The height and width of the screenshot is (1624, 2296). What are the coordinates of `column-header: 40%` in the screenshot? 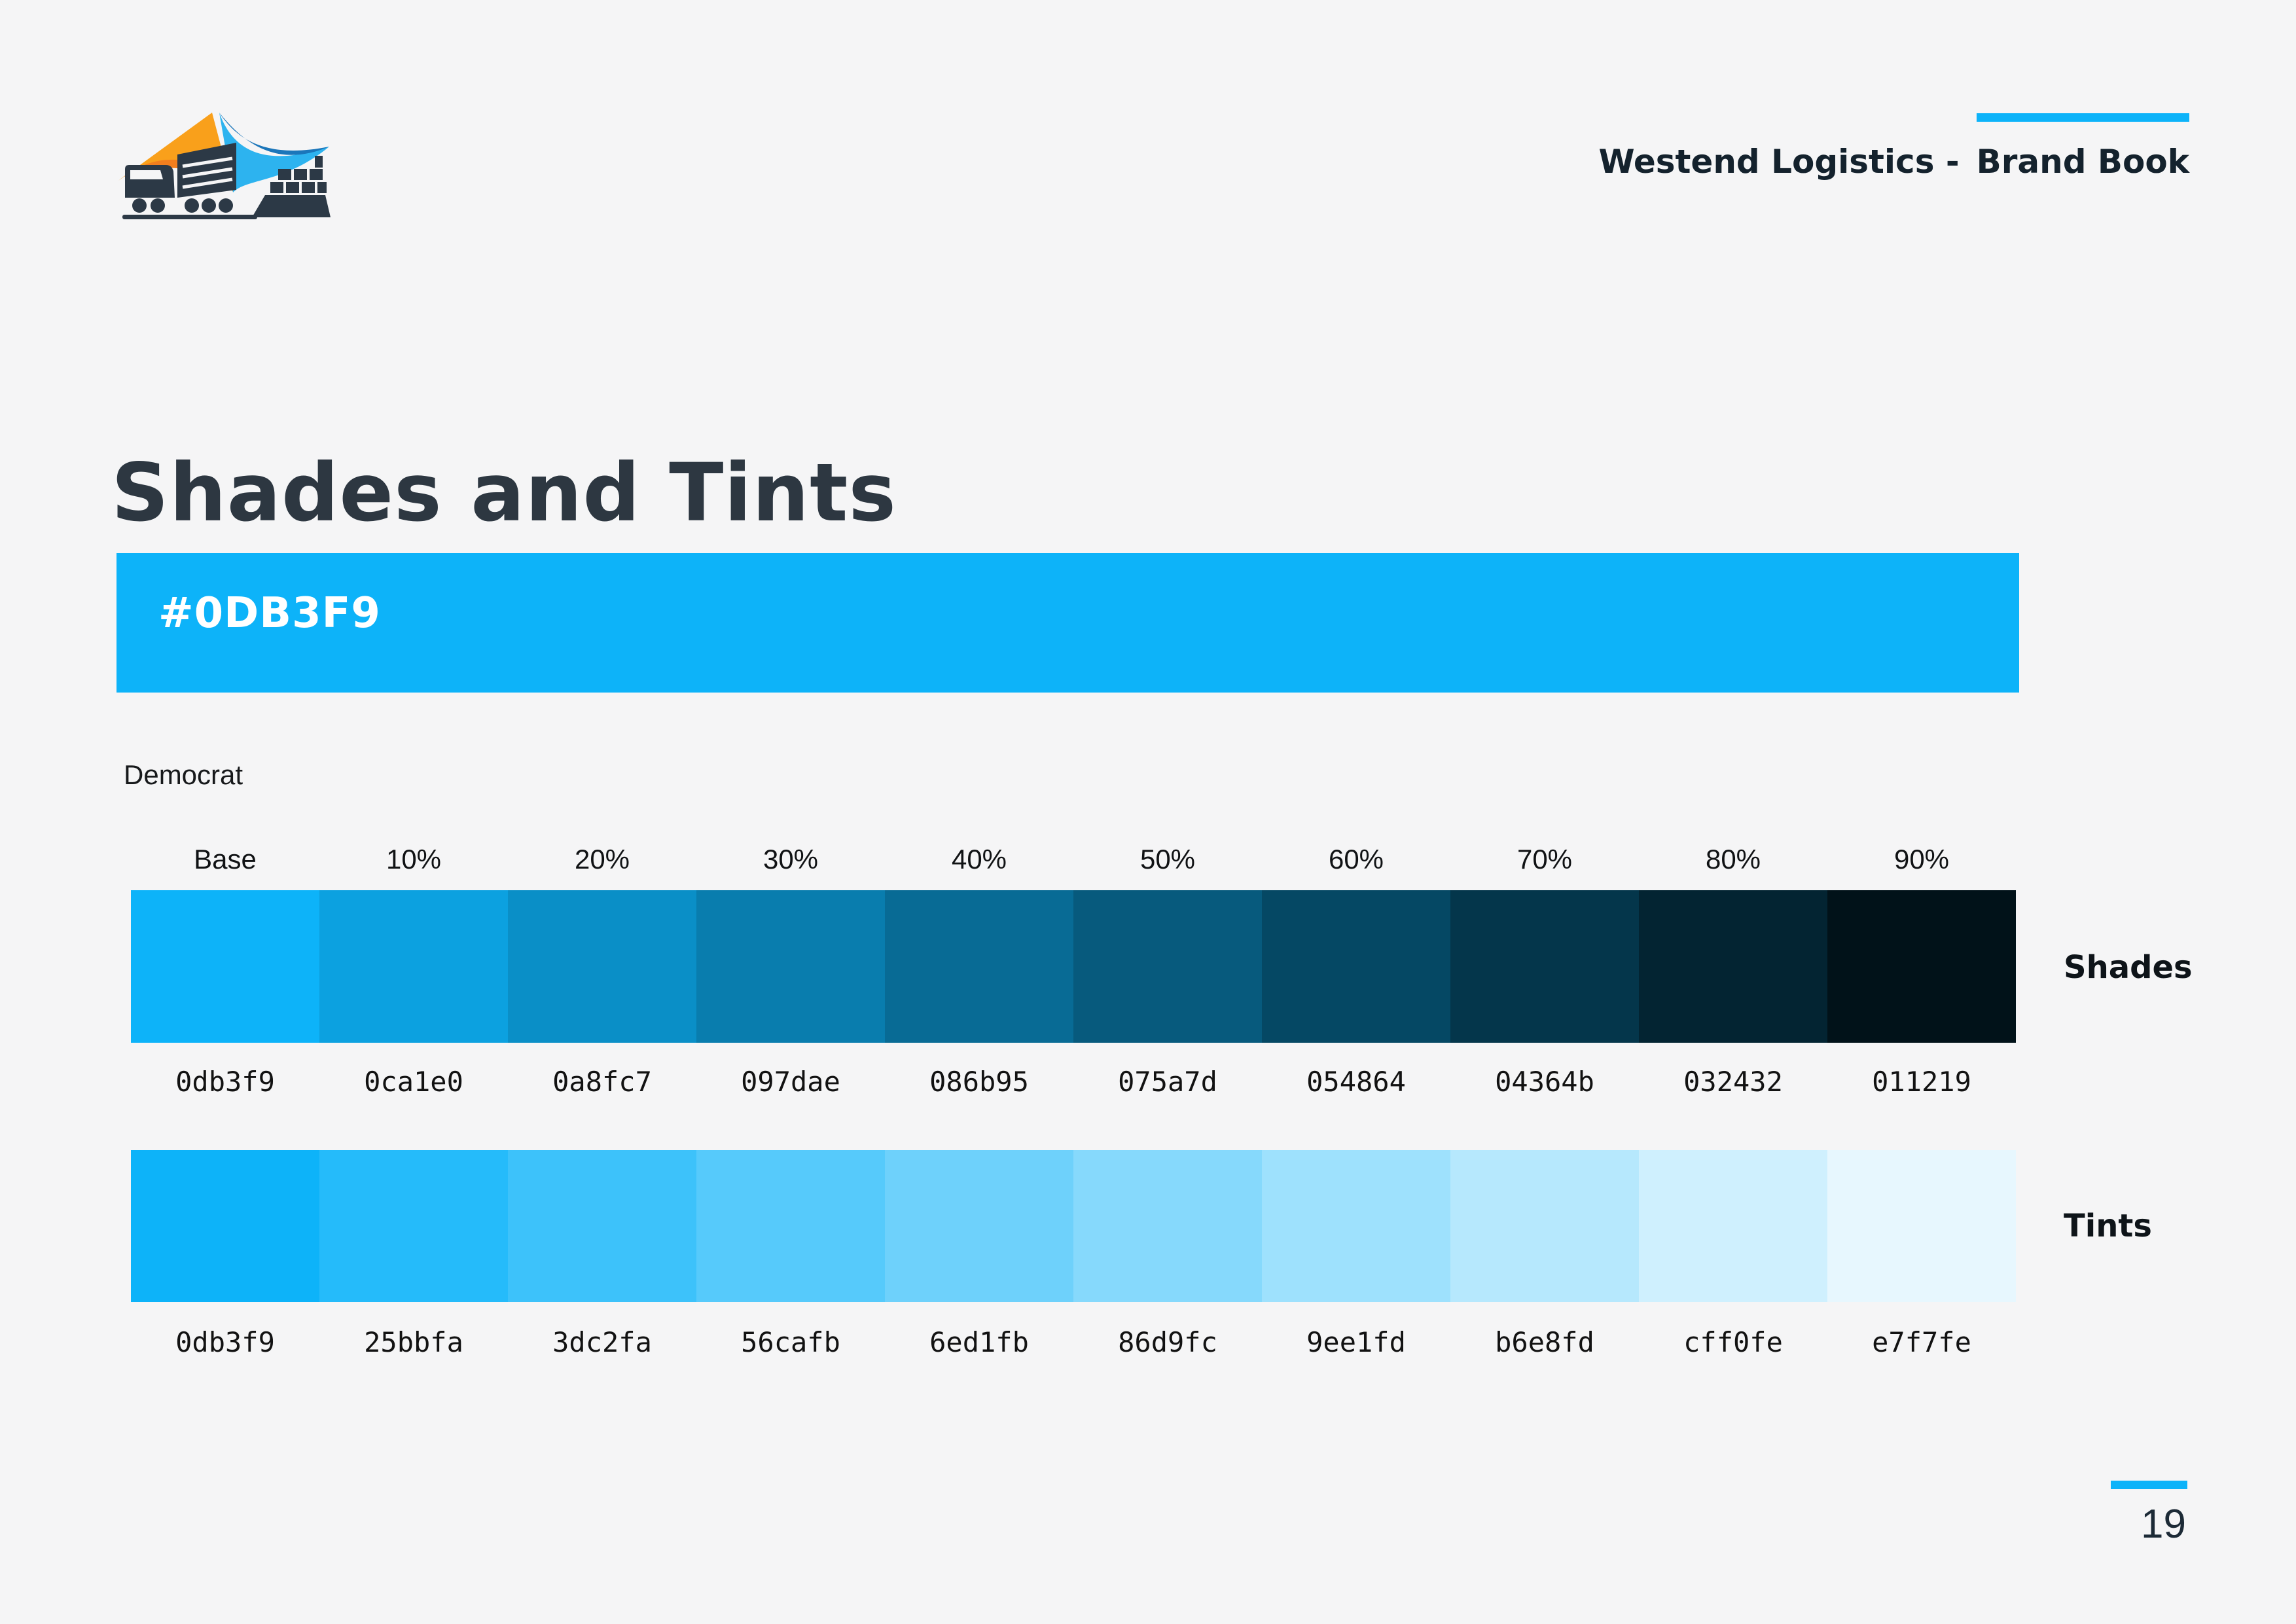 It's located at (979, 859).